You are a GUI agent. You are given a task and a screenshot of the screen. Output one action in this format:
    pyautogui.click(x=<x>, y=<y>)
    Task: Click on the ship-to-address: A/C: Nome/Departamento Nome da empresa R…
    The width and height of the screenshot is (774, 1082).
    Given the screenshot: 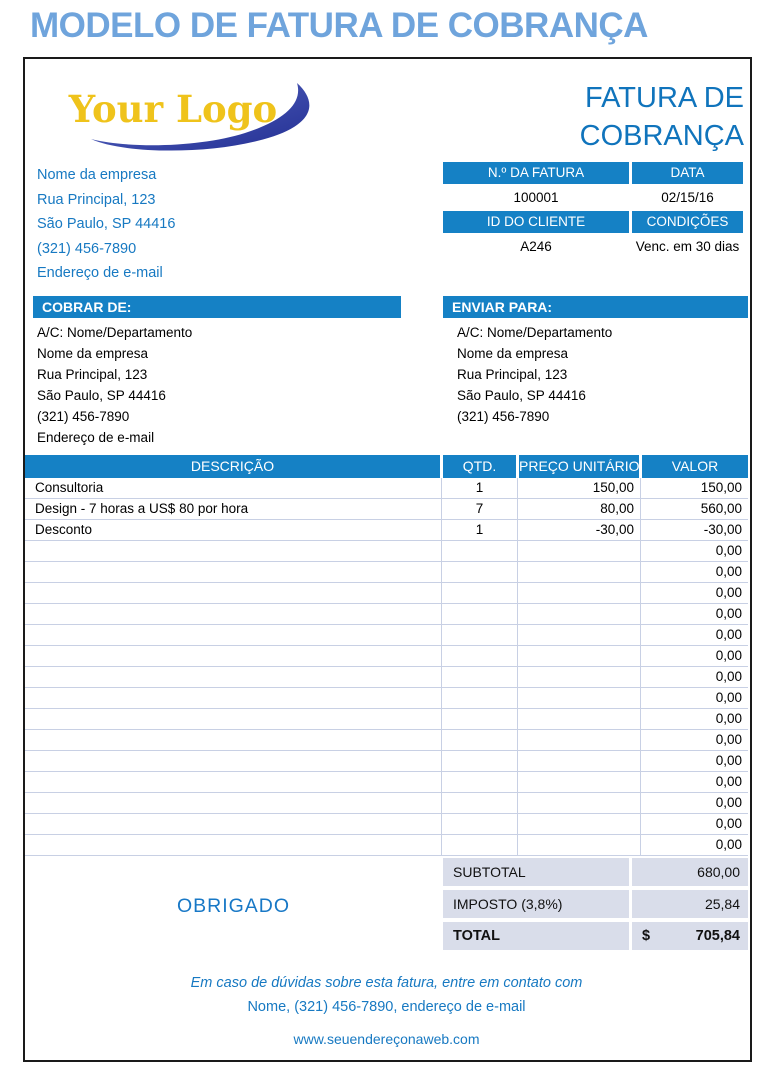 What is the action you would take?
    pyautogui.click(x=534, y=374)
    